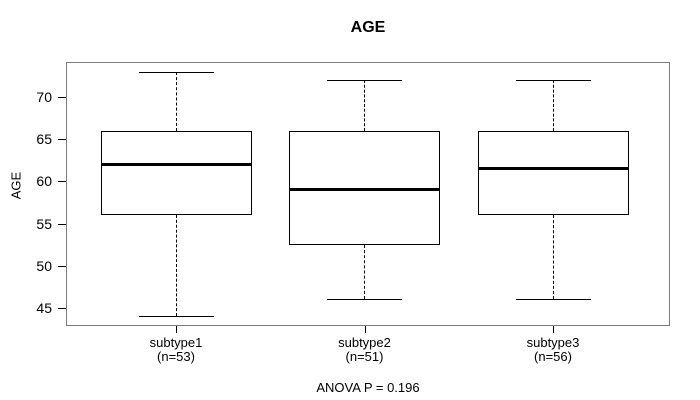  I want to click on category-label: subtype3 (n=56), so click(553, 350).